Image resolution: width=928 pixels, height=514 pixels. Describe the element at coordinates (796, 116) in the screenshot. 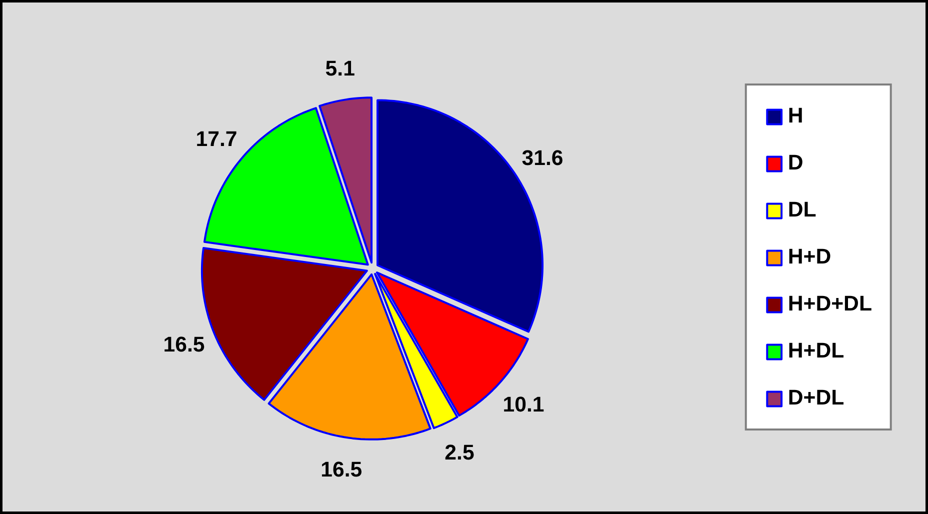

I see `legend-label: H` at that location.